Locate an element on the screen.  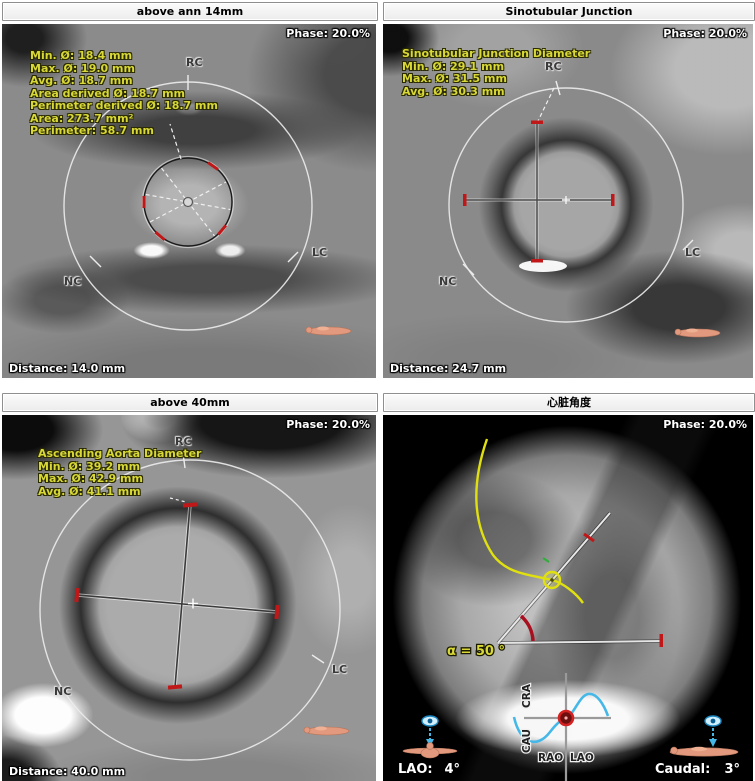
diameter-lines is located at coordinates (188, 180).